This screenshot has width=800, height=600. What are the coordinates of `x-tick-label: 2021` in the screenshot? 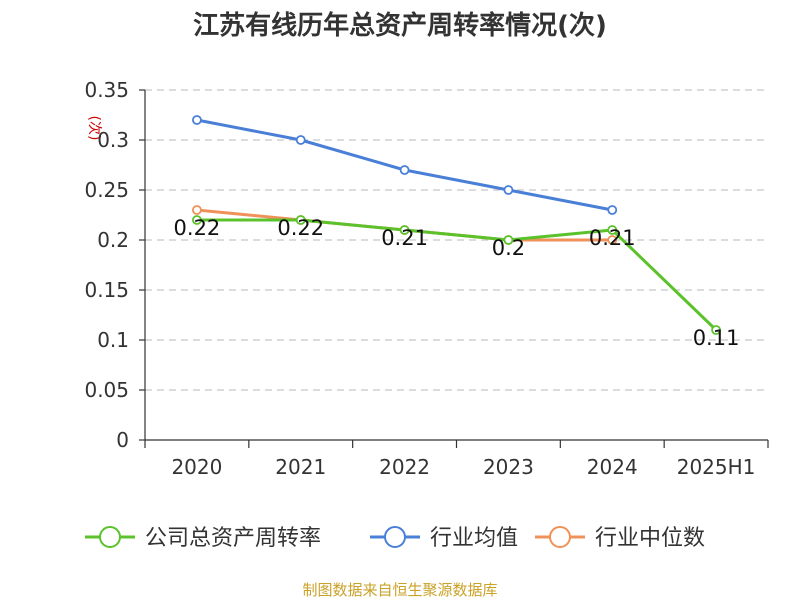 It's located at (300, 467).